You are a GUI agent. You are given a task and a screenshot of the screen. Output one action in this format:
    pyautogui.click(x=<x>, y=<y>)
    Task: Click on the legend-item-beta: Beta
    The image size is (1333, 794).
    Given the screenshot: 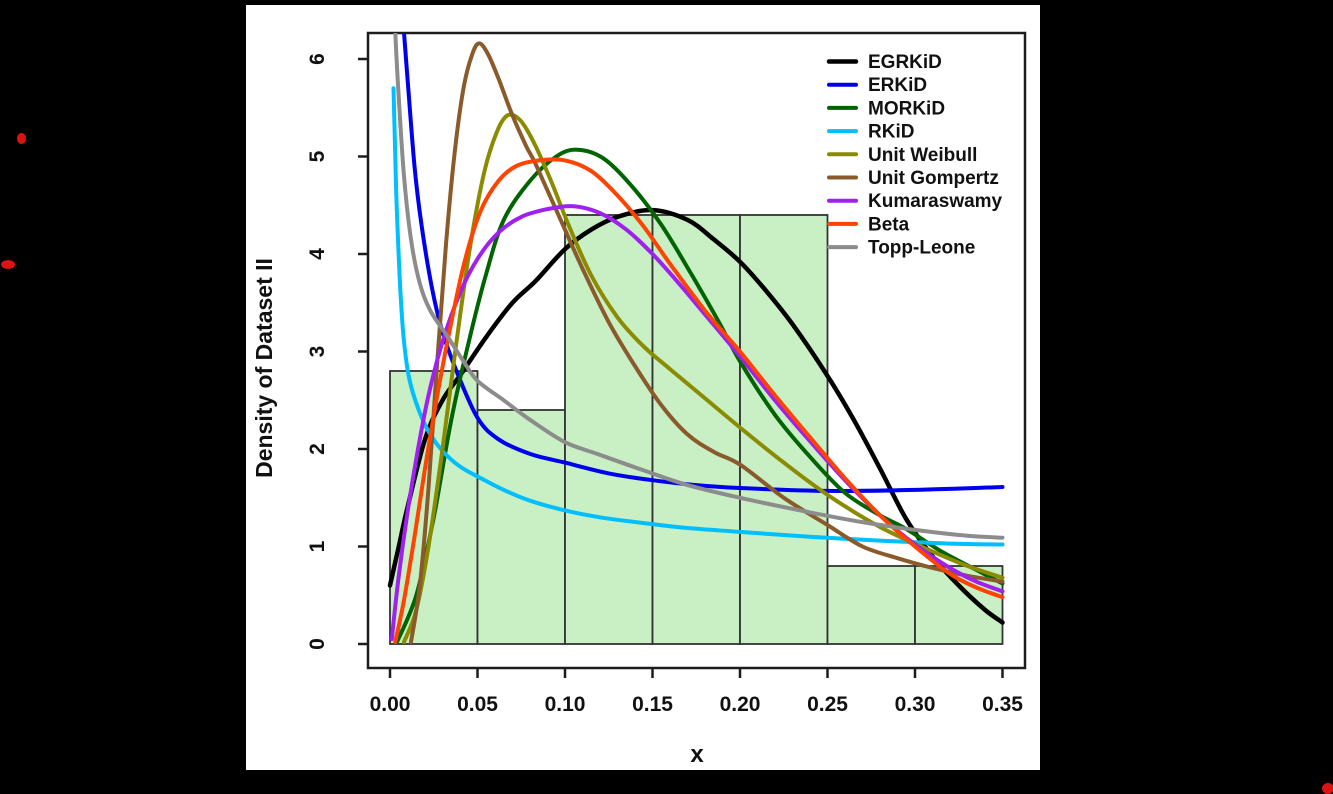 What is the action you would take?
    pyautogui.click(x=868, y=224)
    